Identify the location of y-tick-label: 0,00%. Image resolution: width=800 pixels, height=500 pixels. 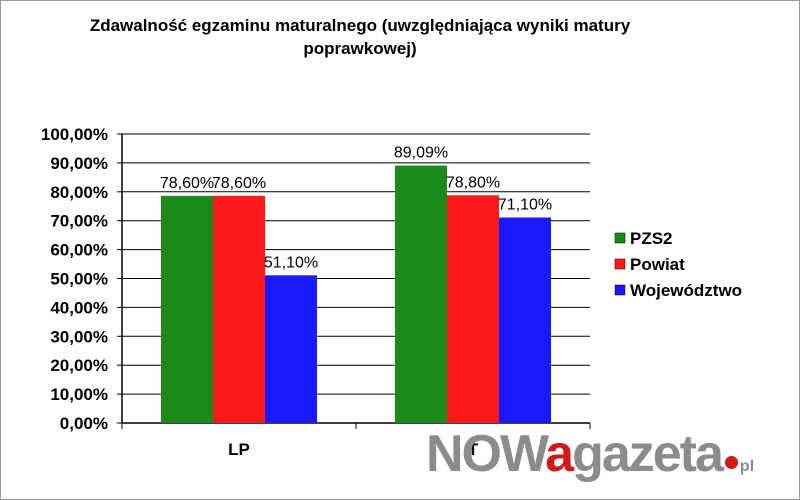
(84, 423).